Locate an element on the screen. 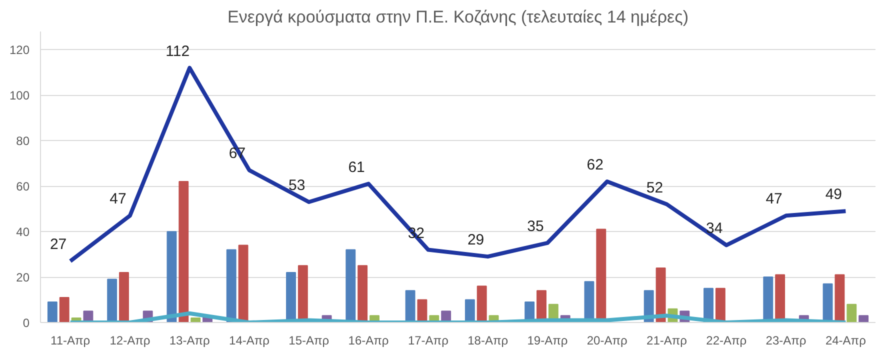  x-tick-label: 14-Απρ is located at coordinates (249, 341).